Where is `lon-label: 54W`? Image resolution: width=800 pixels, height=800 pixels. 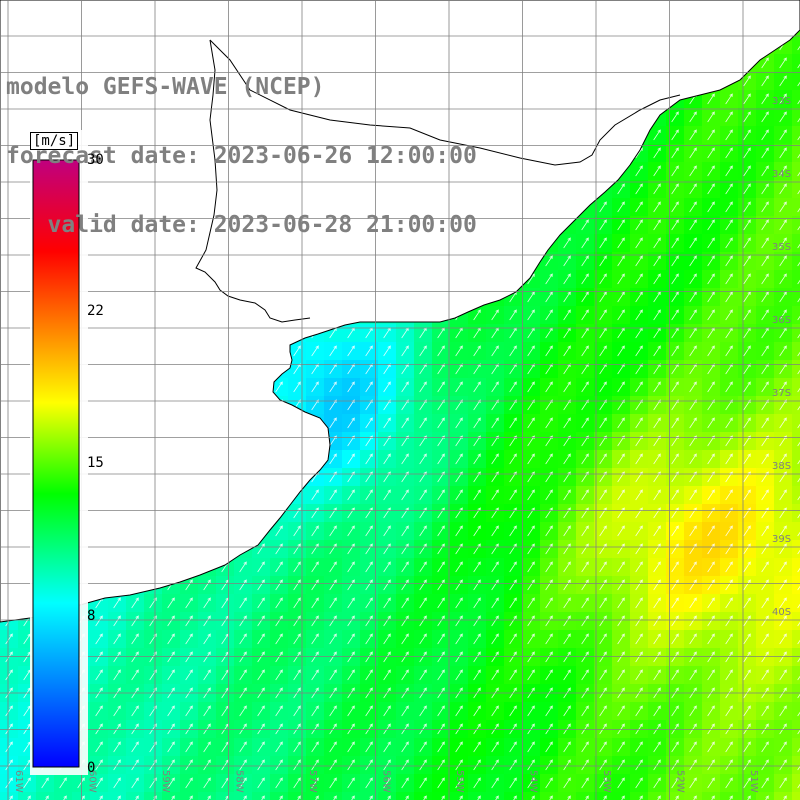
lon-label: 54W is located at coordinates (533, 781).